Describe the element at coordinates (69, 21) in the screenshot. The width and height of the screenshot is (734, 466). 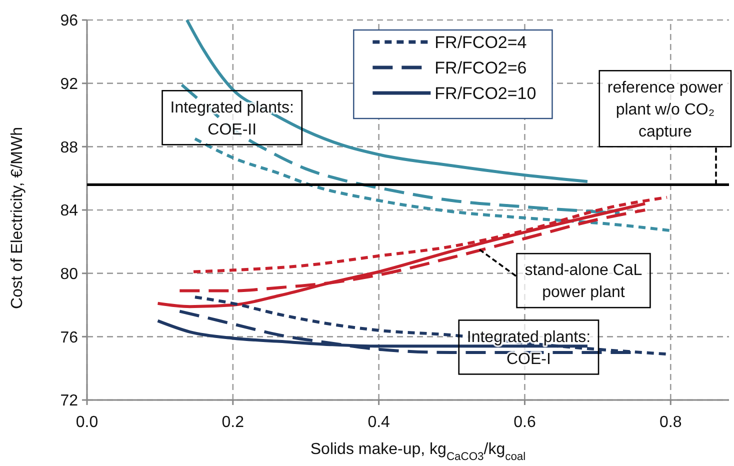
I see `y-tick-label: 96` at that location.